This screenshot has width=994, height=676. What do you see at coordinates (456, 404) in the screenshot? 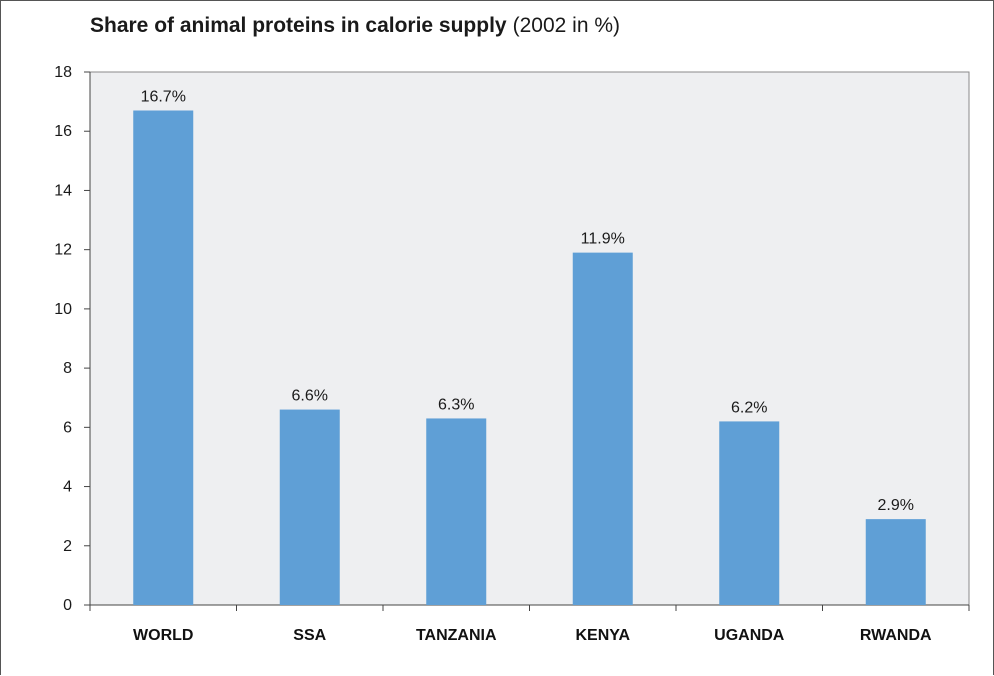
I see `data-label: 6.3%` at bounding box center [456, 404].